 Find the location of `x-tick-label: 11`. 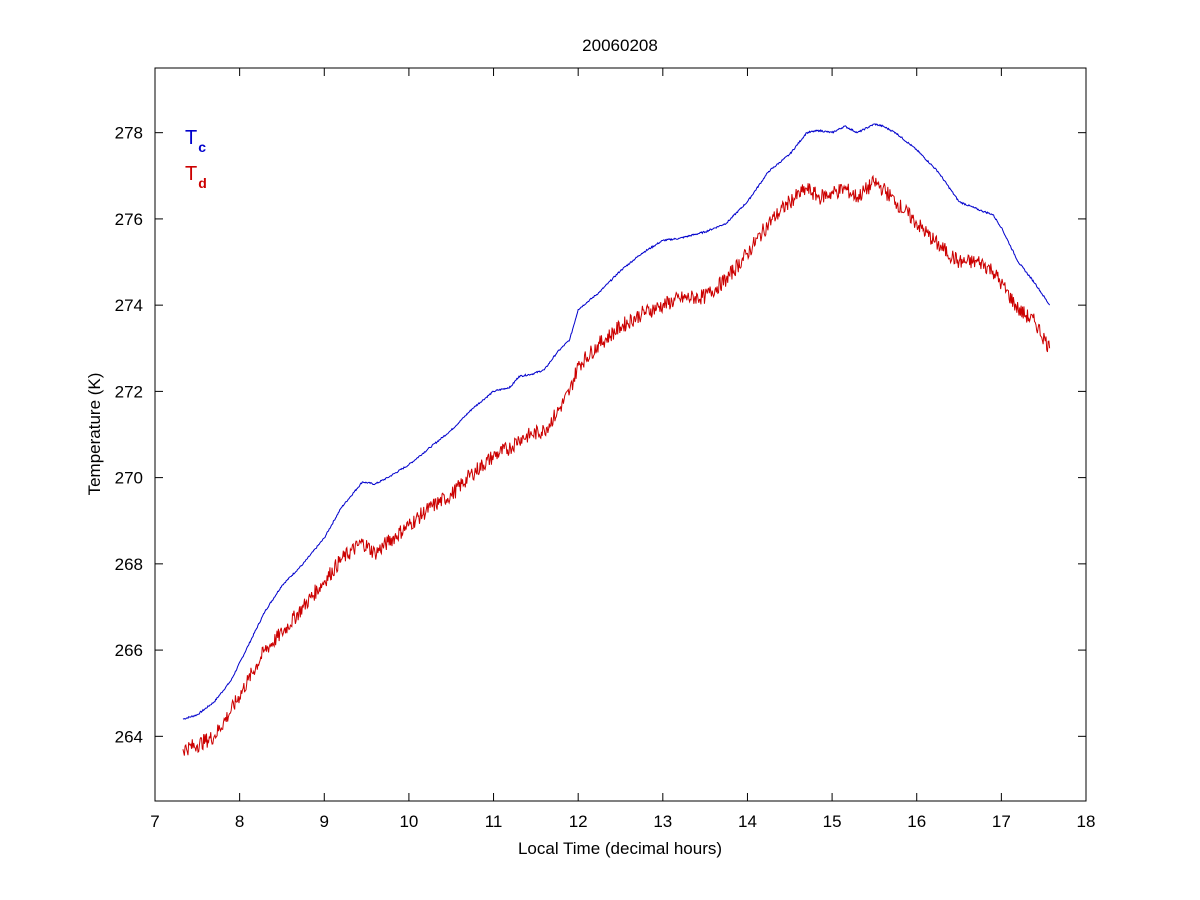

x-tick-label: 11 is located at coordinates (494, 821).